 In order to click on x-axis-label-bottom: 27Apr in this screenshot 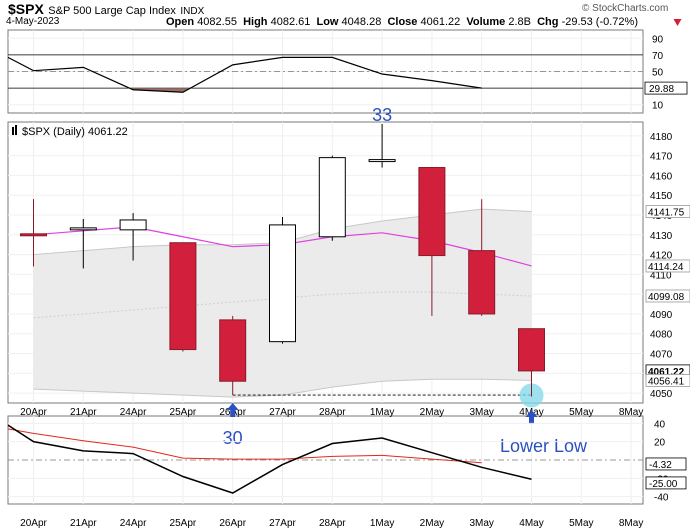, I will do `click(282, 523)`.